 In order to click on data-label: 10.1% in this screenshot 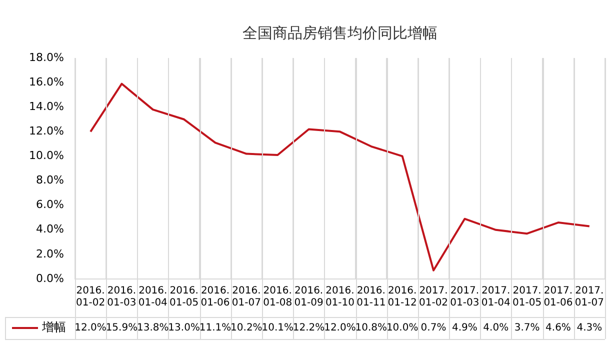, I will do `click(278, 328)`.